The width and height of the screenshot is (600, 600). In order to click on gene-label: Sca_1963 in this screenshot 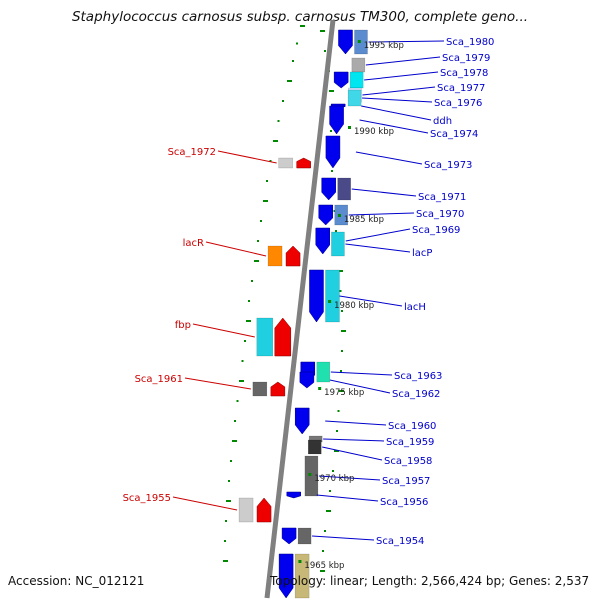, I will do `click(418, 376)`.